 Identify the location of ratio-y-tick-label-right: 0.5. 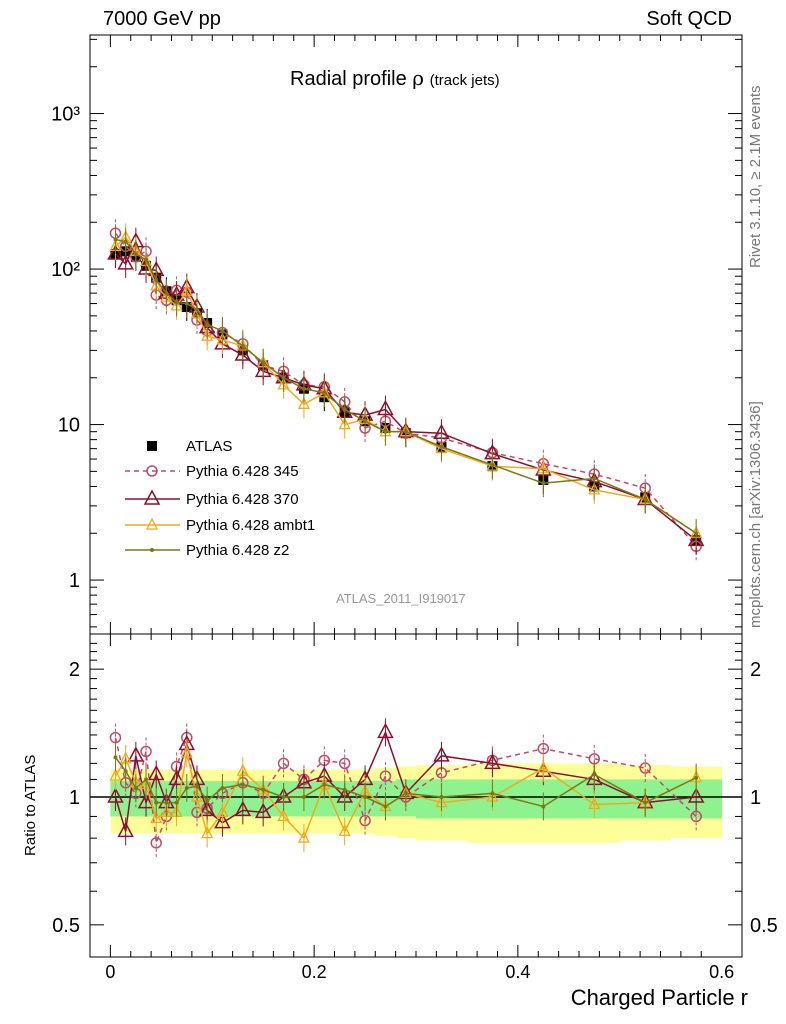
(764, 926).